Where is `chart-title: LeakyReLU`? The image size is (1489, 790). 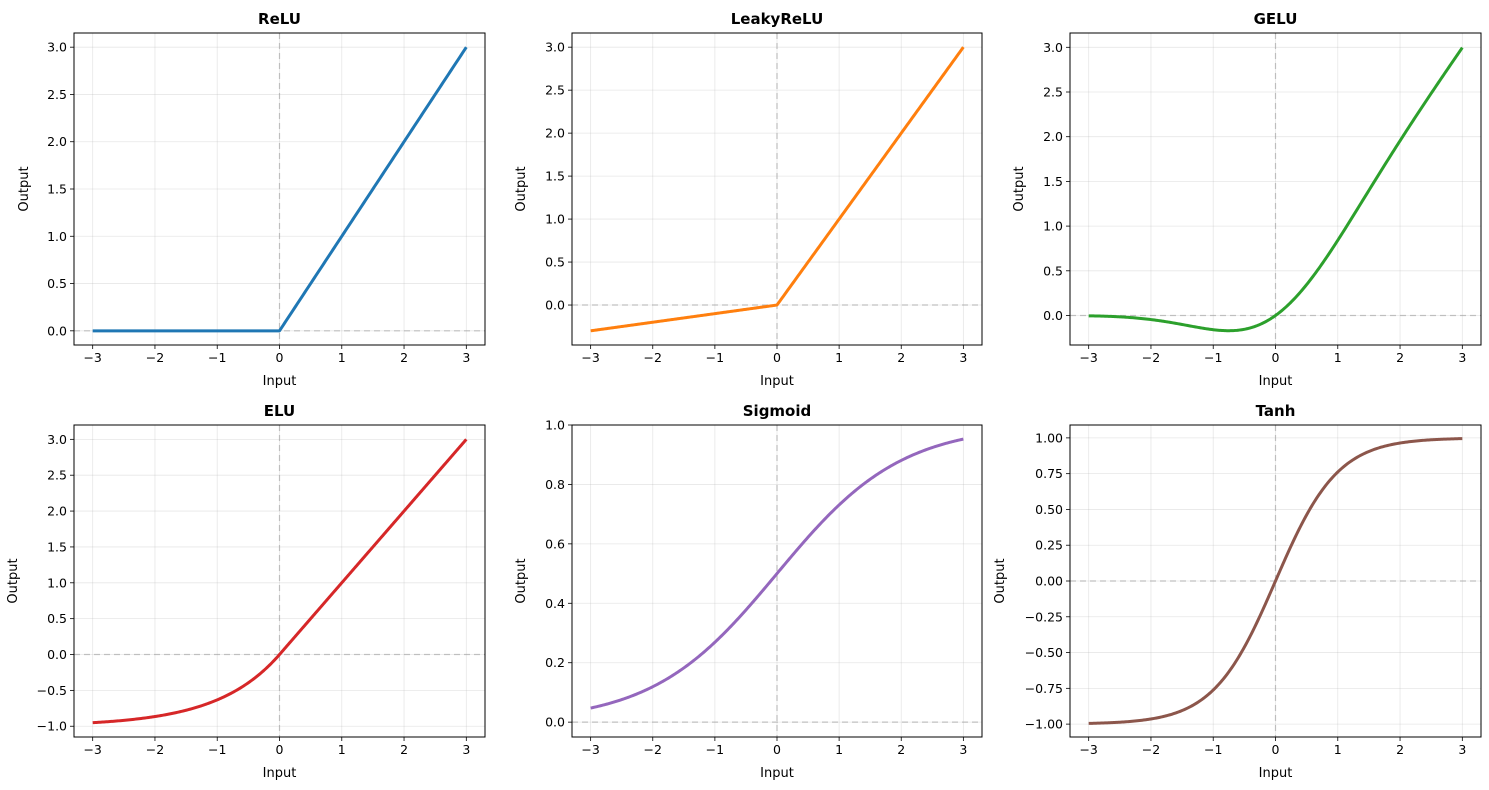
chart-title: LeakyReLU is located at coordinates (777, 19).